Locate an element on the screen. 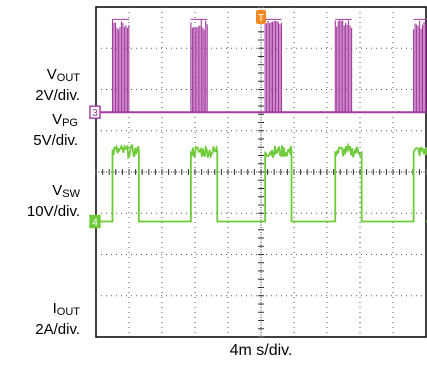 This screenshot has width=427, height=370. trigger-marker is located at coordinates (261, 17).